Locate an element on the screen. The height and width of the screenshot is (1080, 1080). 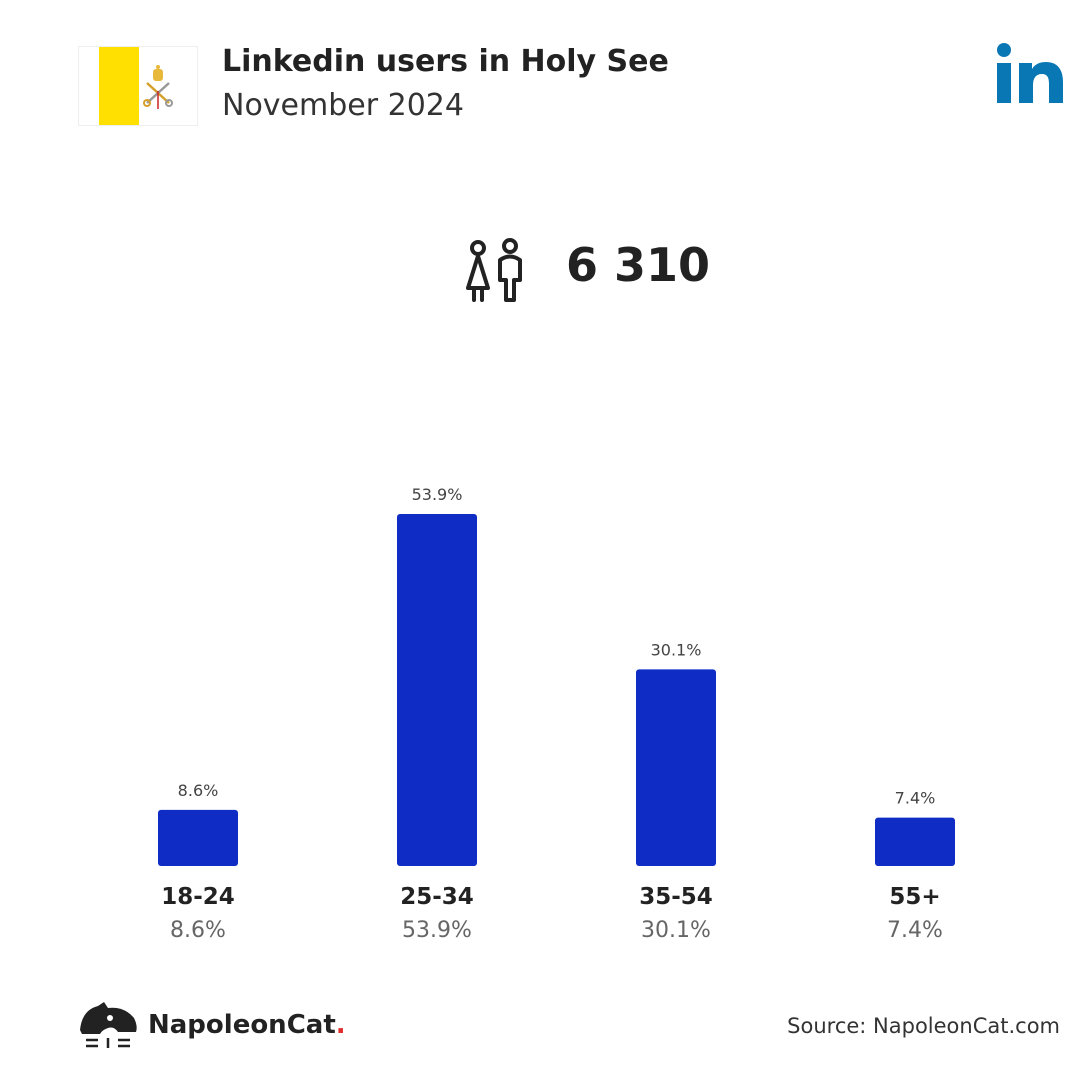
bar-value-label-25-34: 53.9% is located at coordinates (437, 494).